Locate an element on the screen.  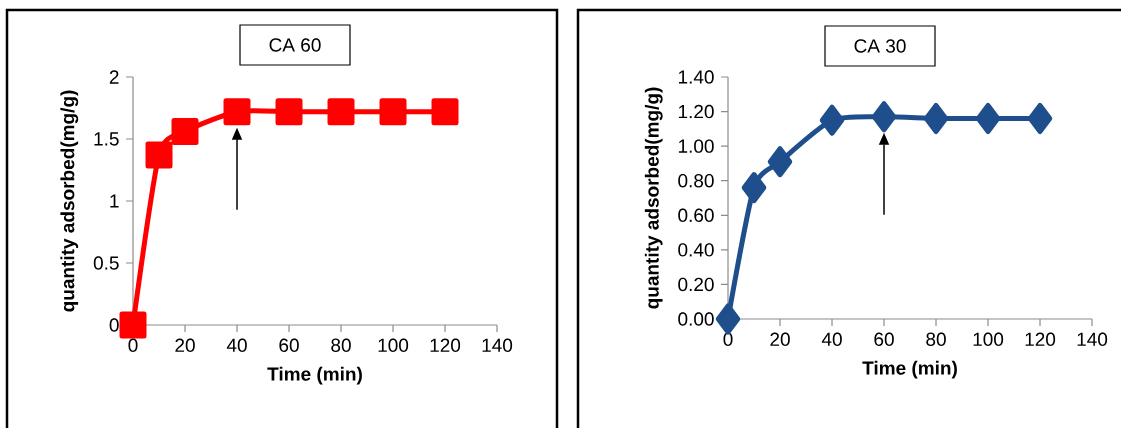
y-tick-label: 0.60 is located at coordinates (696, 215).